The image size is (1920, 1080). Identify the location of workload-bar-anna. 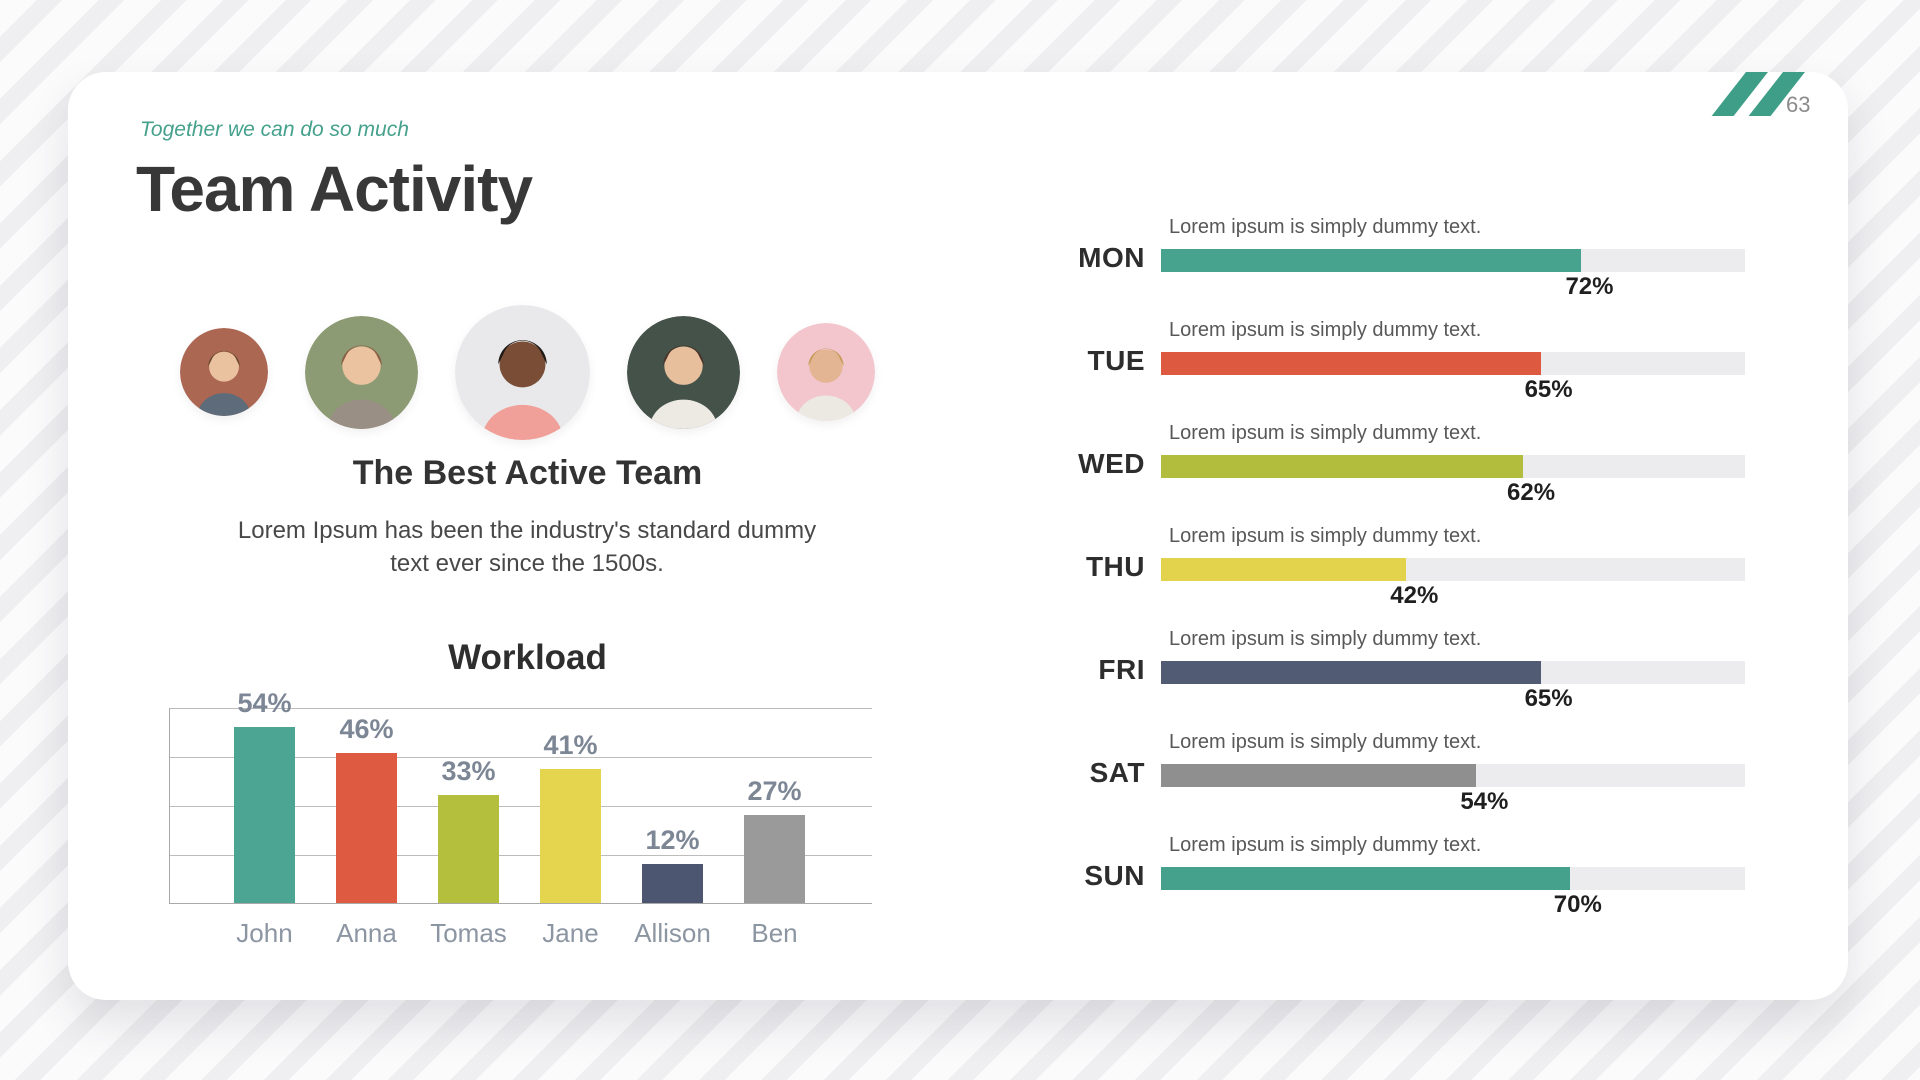
(366, 828).